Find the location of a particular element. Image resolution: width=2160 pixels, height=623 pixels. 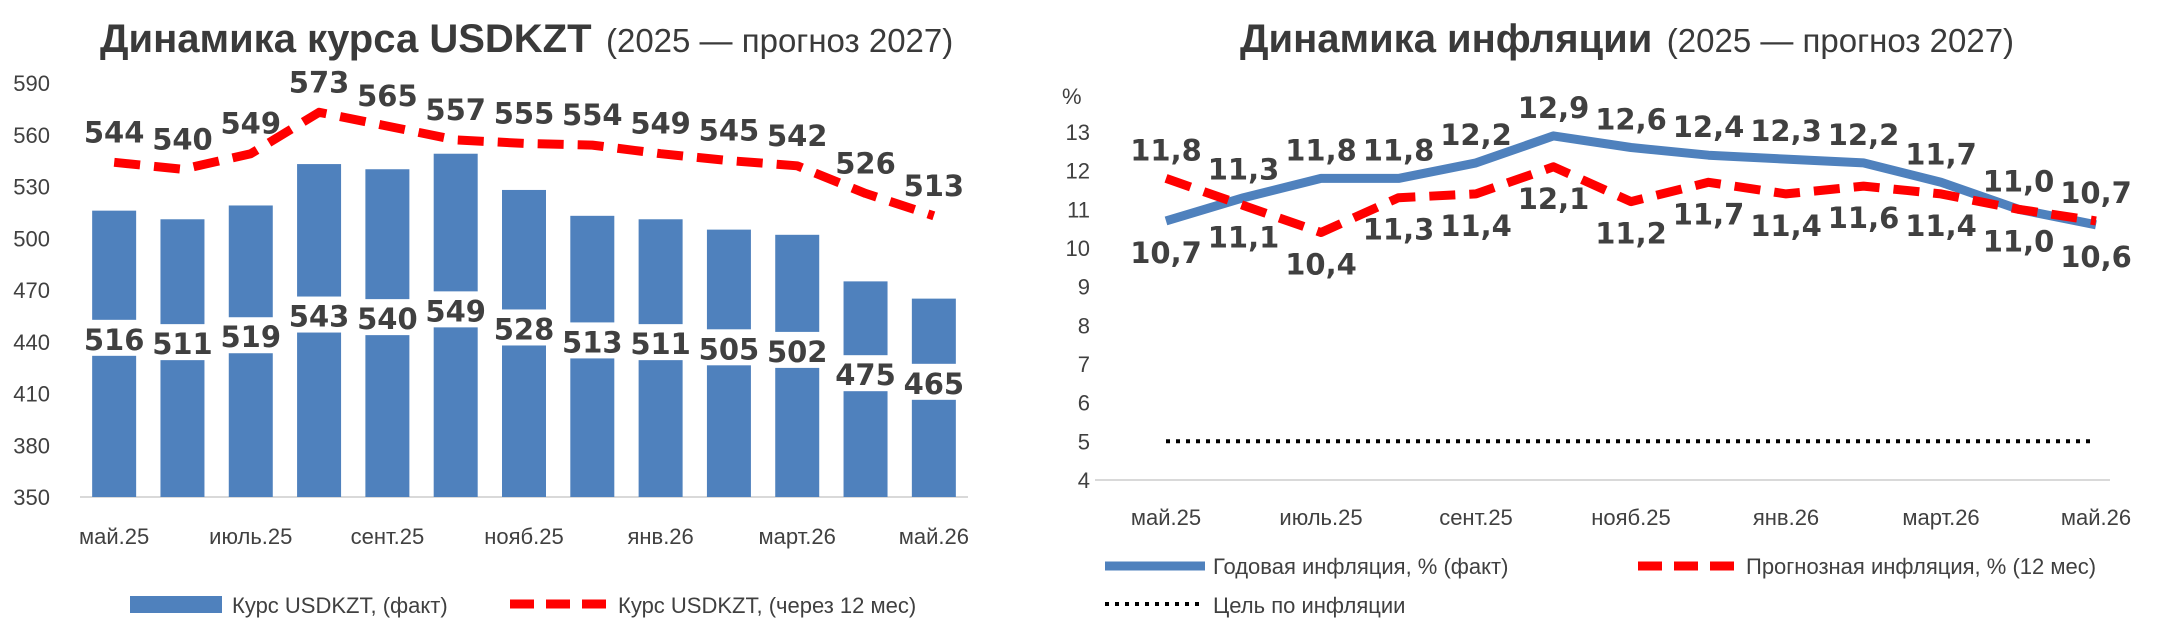

forecast-value-label: 545 is located at coordinates (729, 131).